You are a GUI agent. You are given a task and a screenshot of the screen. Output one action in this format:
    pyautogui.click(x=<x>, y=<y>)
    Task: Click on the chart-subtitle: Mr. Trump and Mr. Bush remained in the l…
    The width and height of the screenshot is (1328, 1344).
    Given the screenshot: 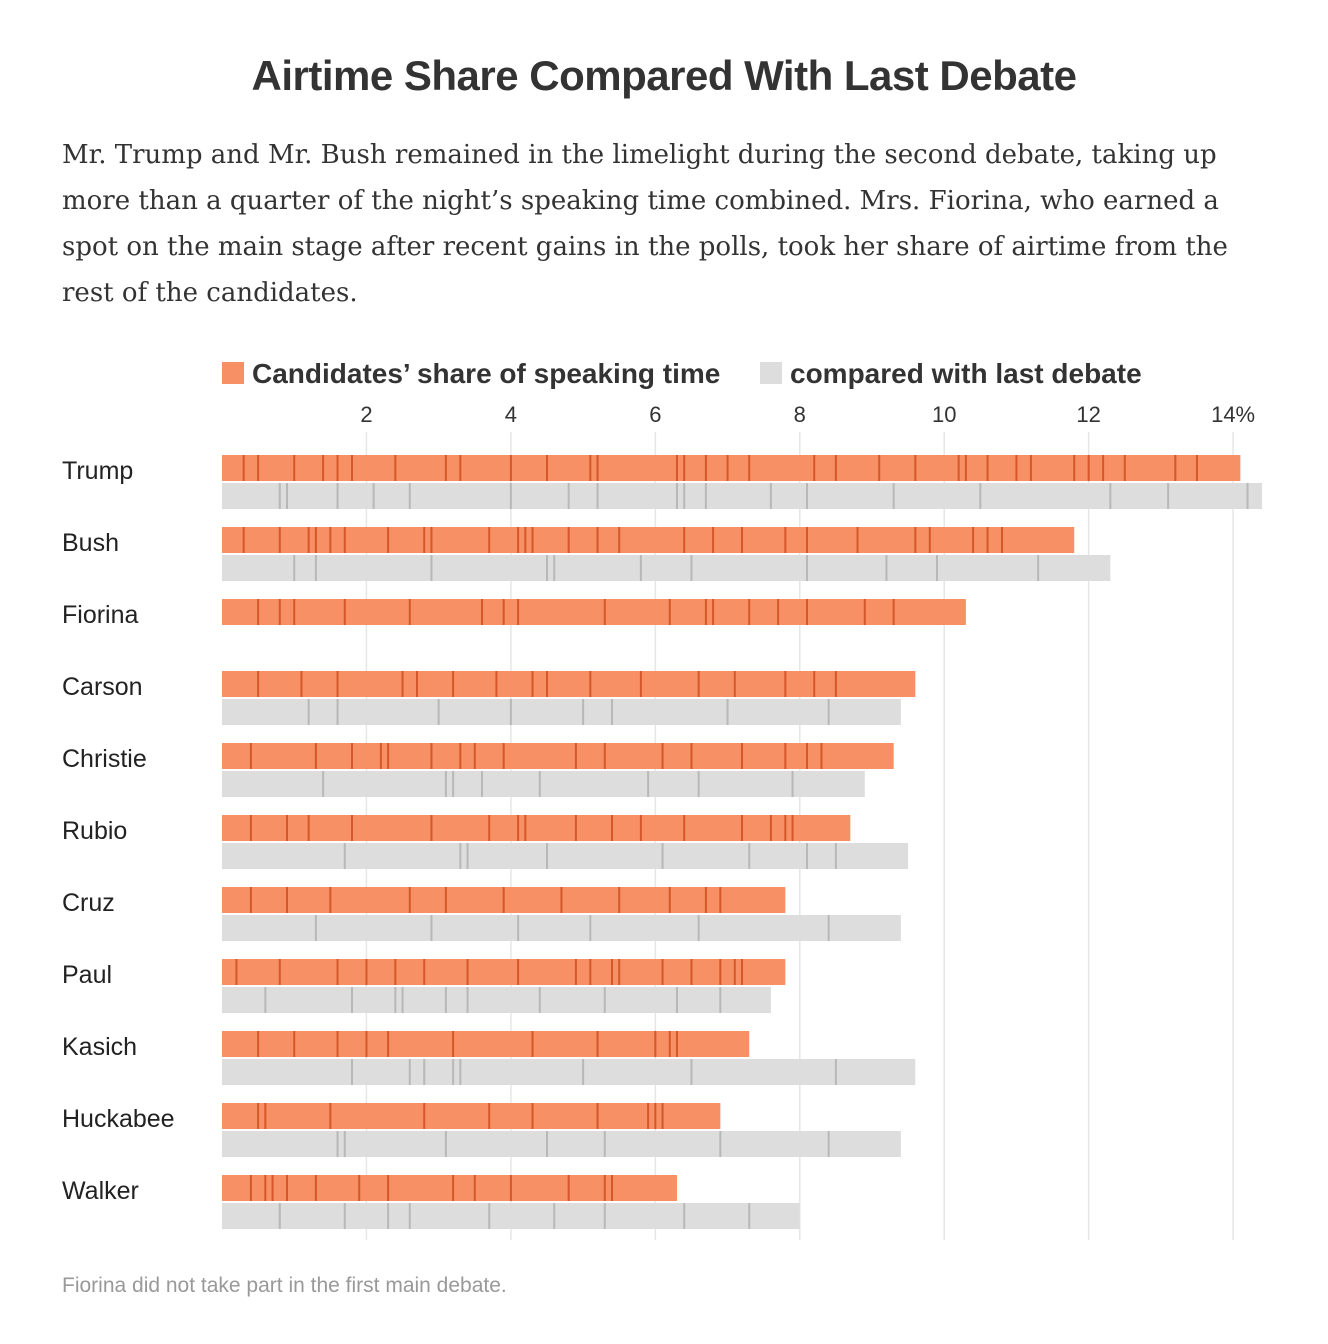 What is the action you would take?
    pyautogui.click(x=645, y=224)
    